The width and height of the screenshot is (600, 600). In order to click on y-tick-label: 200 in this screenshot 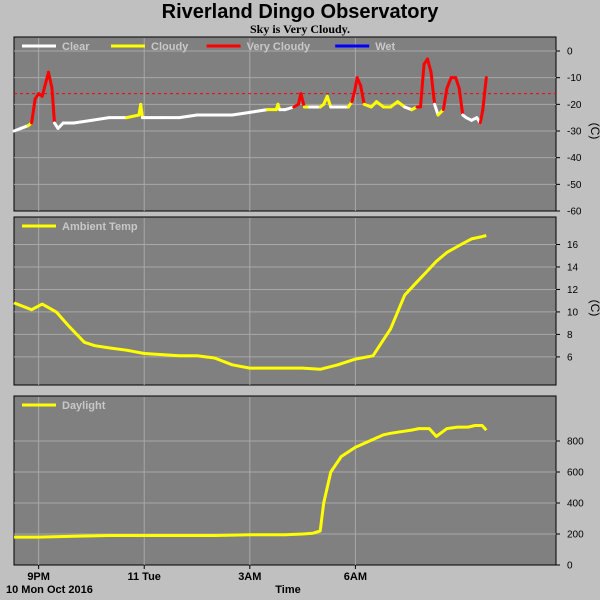, I will do `click(575, 535)`.